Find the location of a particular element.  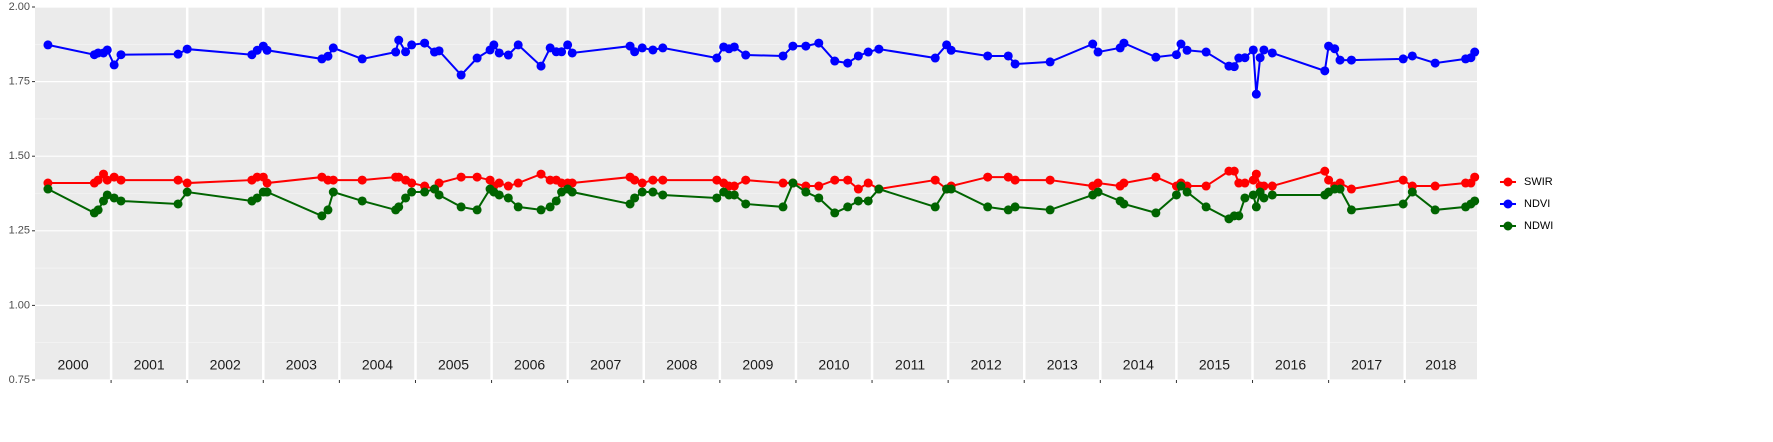

y-tick-label: 1.75 is located at coordinates (19, 82).